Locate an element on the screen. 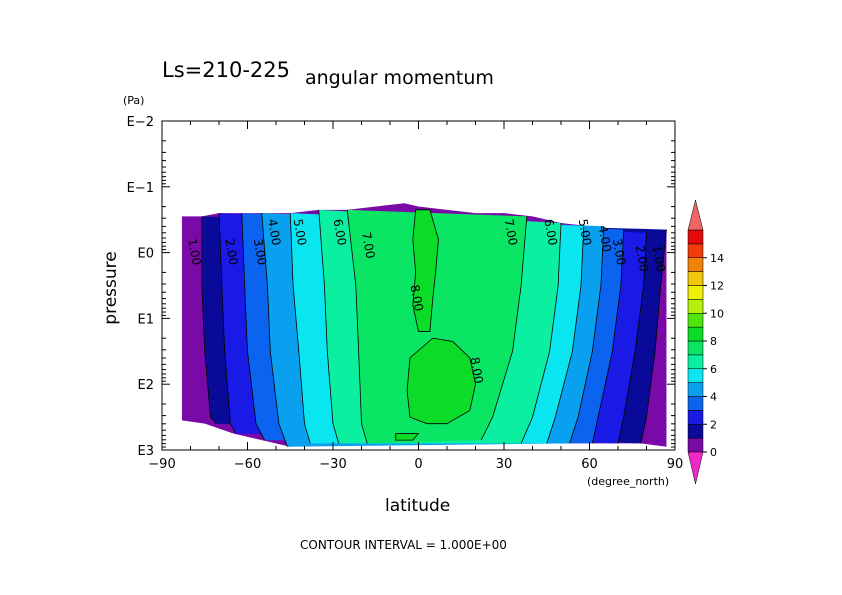  y-tick-label: E3 is located at coordinates (146, 451).